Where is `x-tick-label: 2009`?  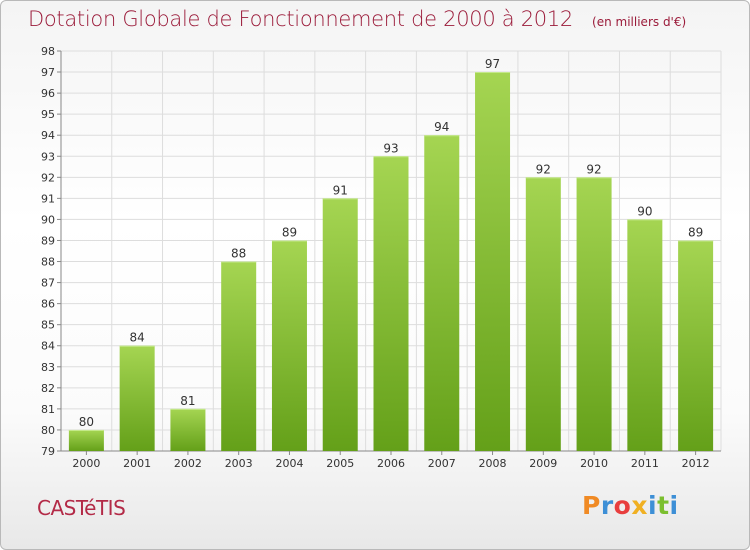 x-tick-label: 2009 is located at coordinates (543, 463).